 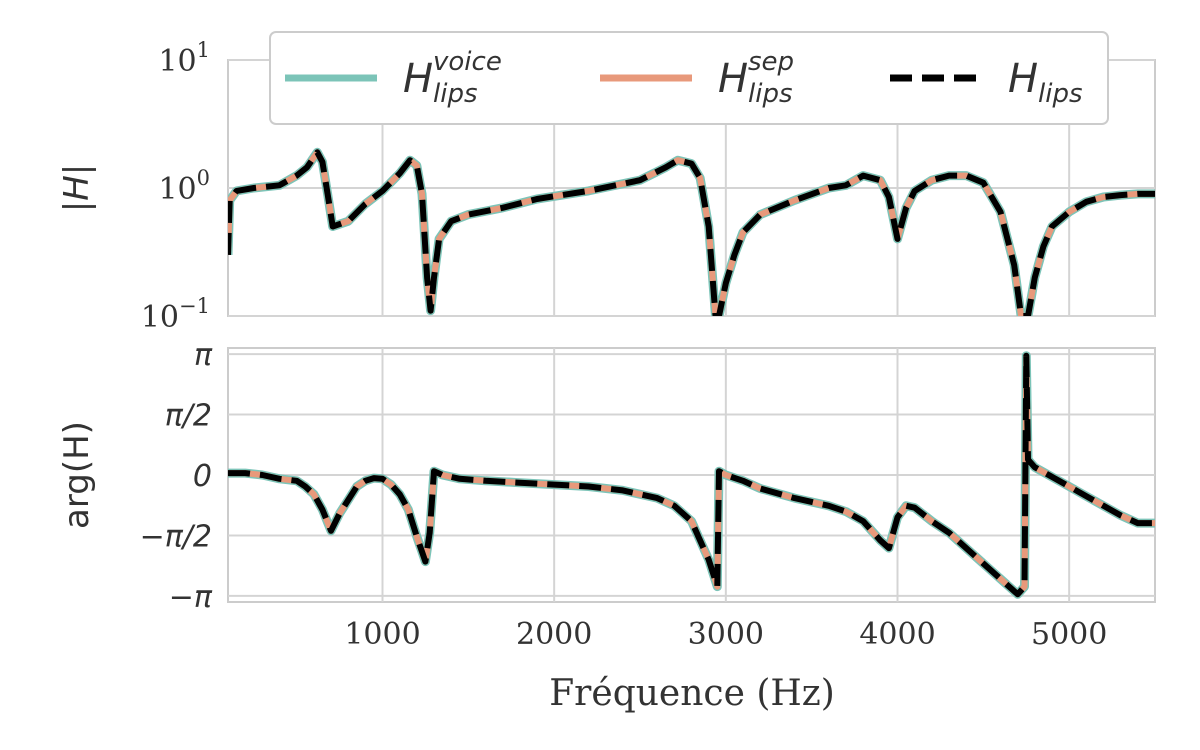 What do you see at coordinates (203, 355) in the screenshot?
I see `phase-y-tick-label: π` at bounding box center [203, 355].